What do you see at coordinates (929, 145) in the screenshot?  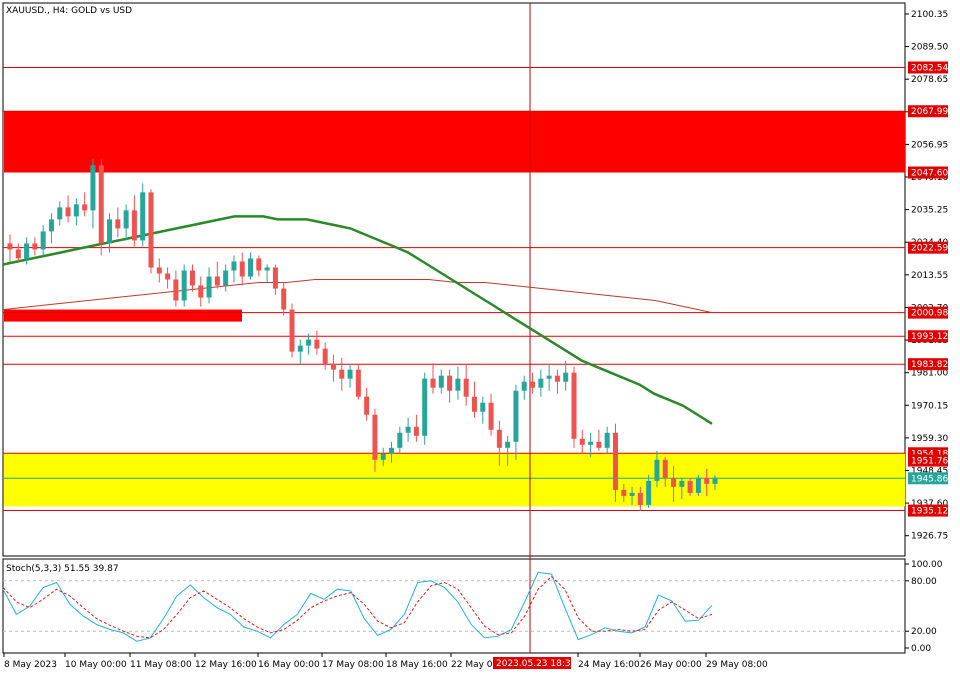 I see `price-axis-label: 2056.95` at bounding box center [929, 145].